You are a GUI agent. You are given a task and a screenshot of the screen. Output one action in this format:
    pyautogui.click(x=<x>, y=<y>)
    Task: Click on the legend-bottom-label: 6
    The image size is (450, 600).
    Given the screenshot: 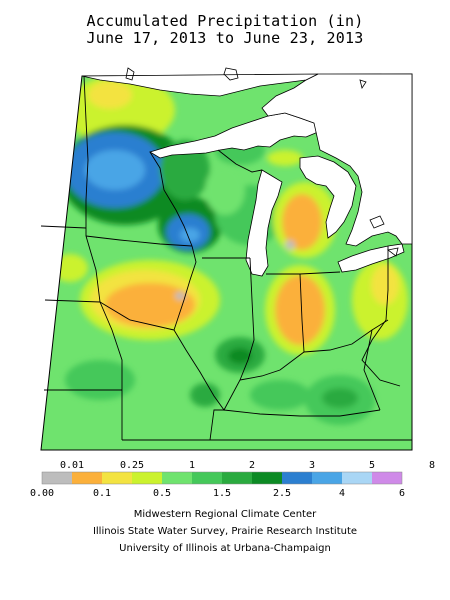 What is the action you would take?
    pyautogui.click(x=402, y=493)
    